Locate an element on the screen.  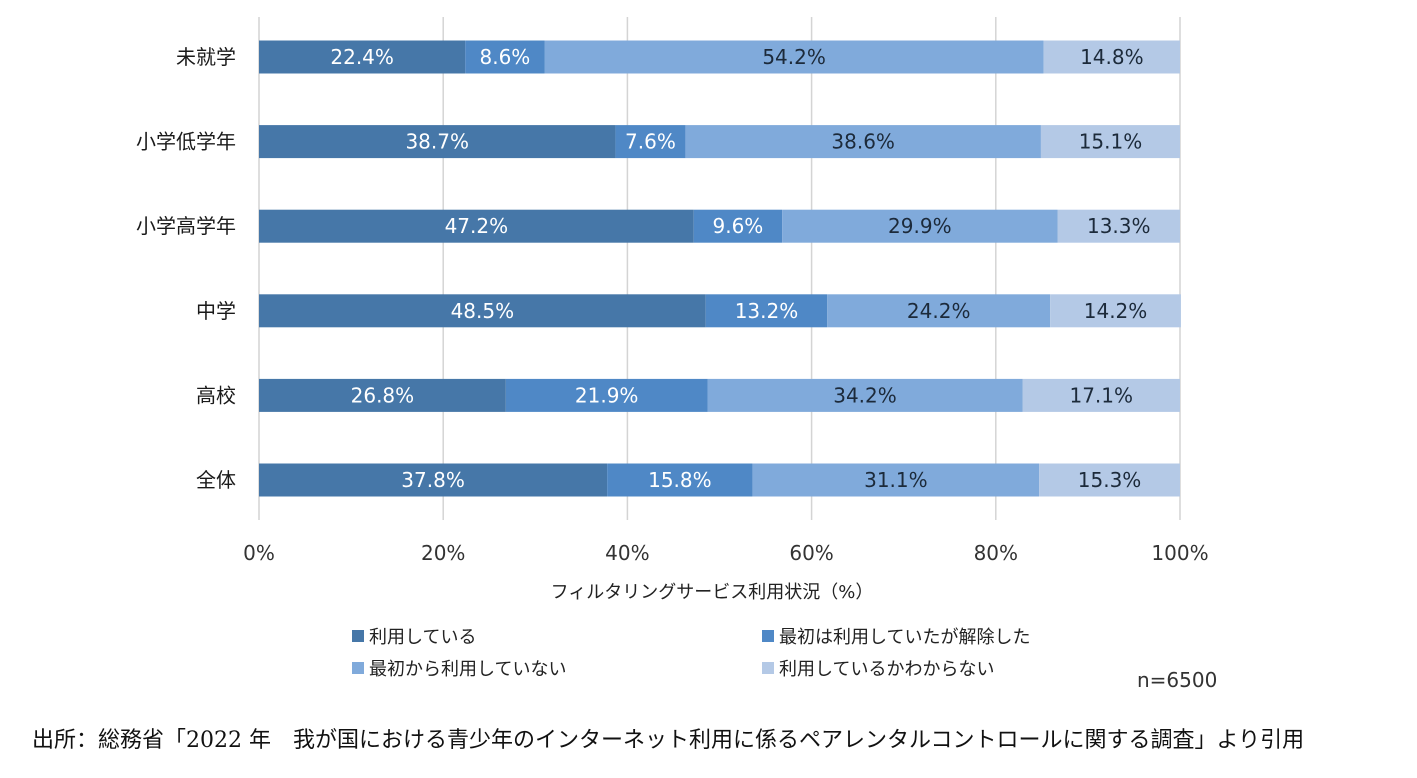
data-label: 15.1% is located at coordinates (1111, 142).